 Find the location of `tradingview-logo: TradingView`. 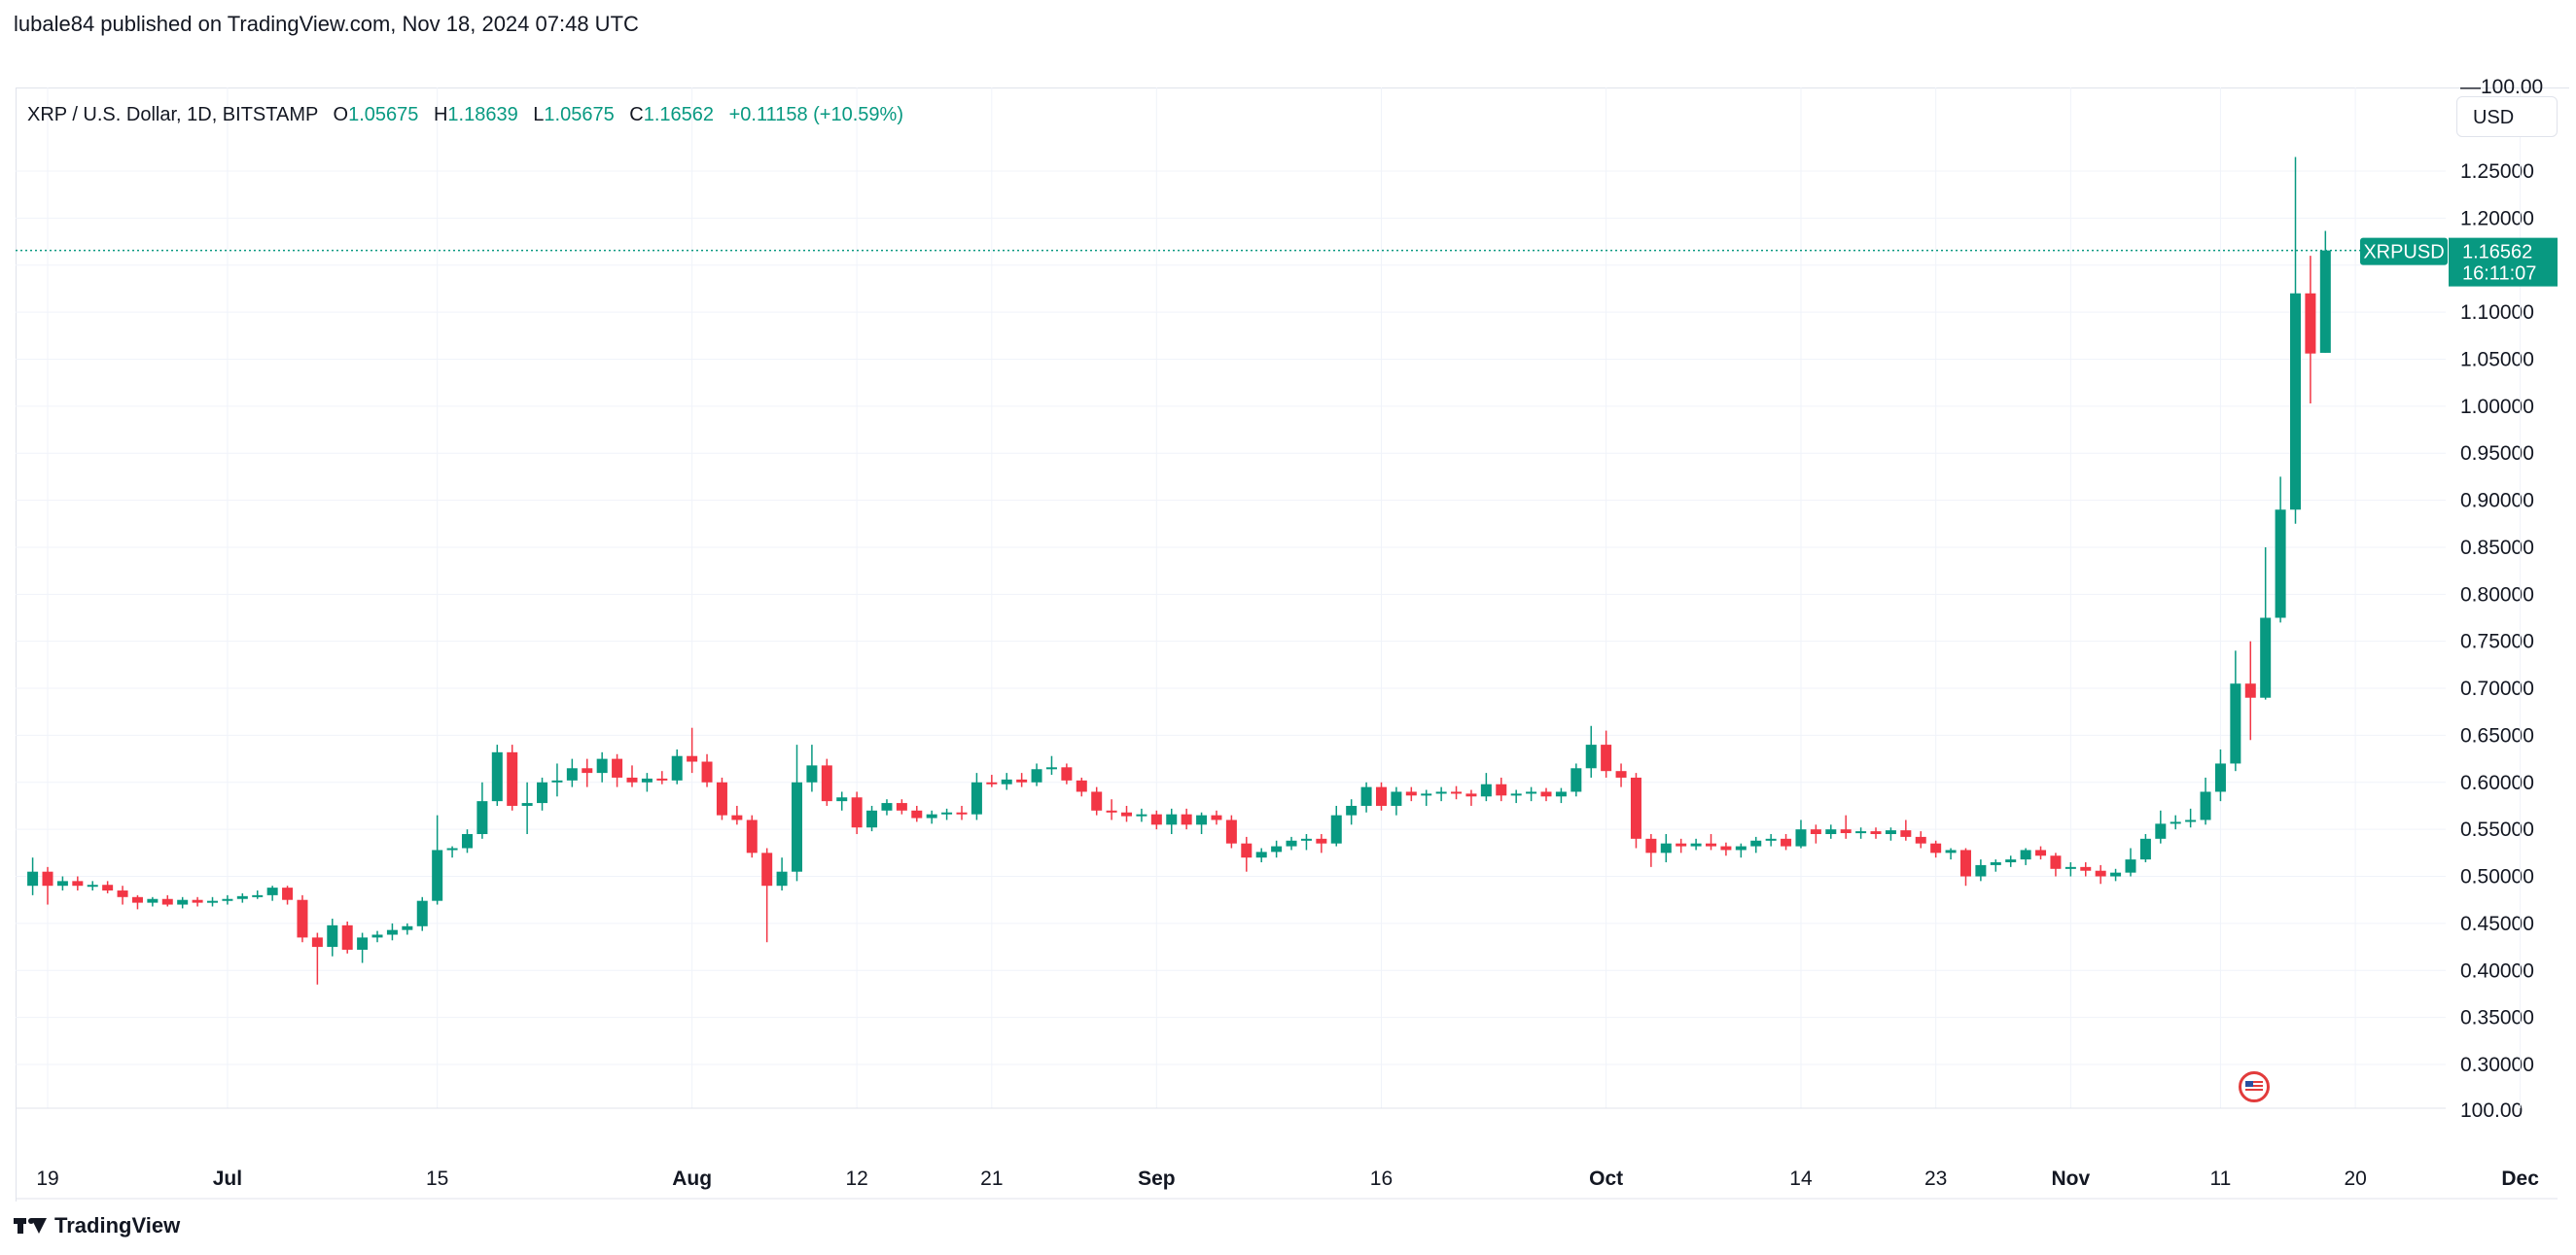

tradingview-logo: TradingView is located at coordinates (97, 1225).